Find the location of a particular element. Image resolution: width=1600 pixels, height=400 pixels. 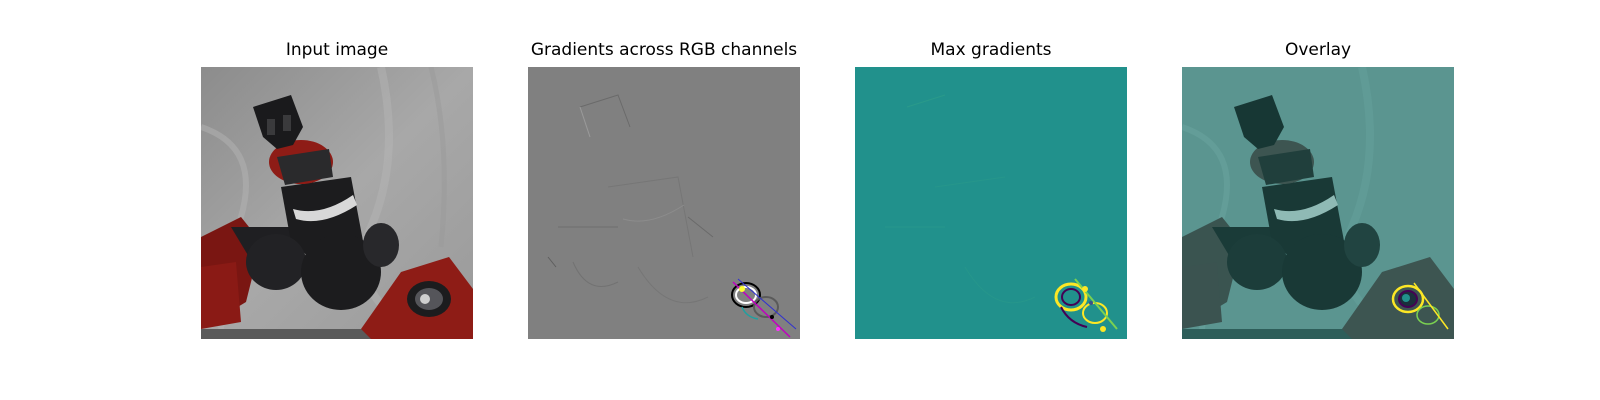

rgb-gradients-panel is located at coordinates (664, 203).